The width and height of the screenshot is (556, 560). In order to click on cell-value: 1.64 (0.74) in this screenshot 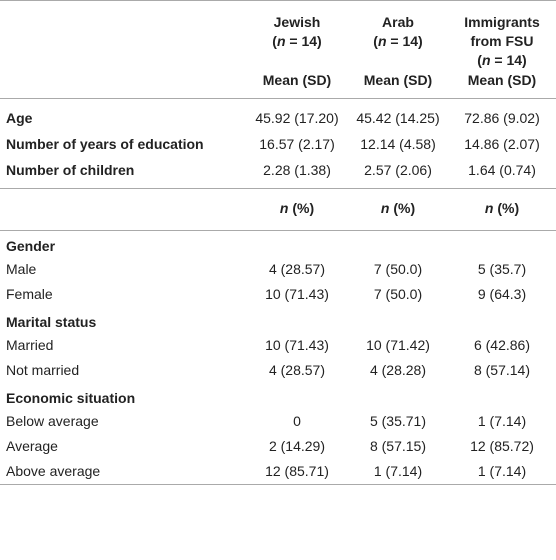, I will do `click(502, 170)`.